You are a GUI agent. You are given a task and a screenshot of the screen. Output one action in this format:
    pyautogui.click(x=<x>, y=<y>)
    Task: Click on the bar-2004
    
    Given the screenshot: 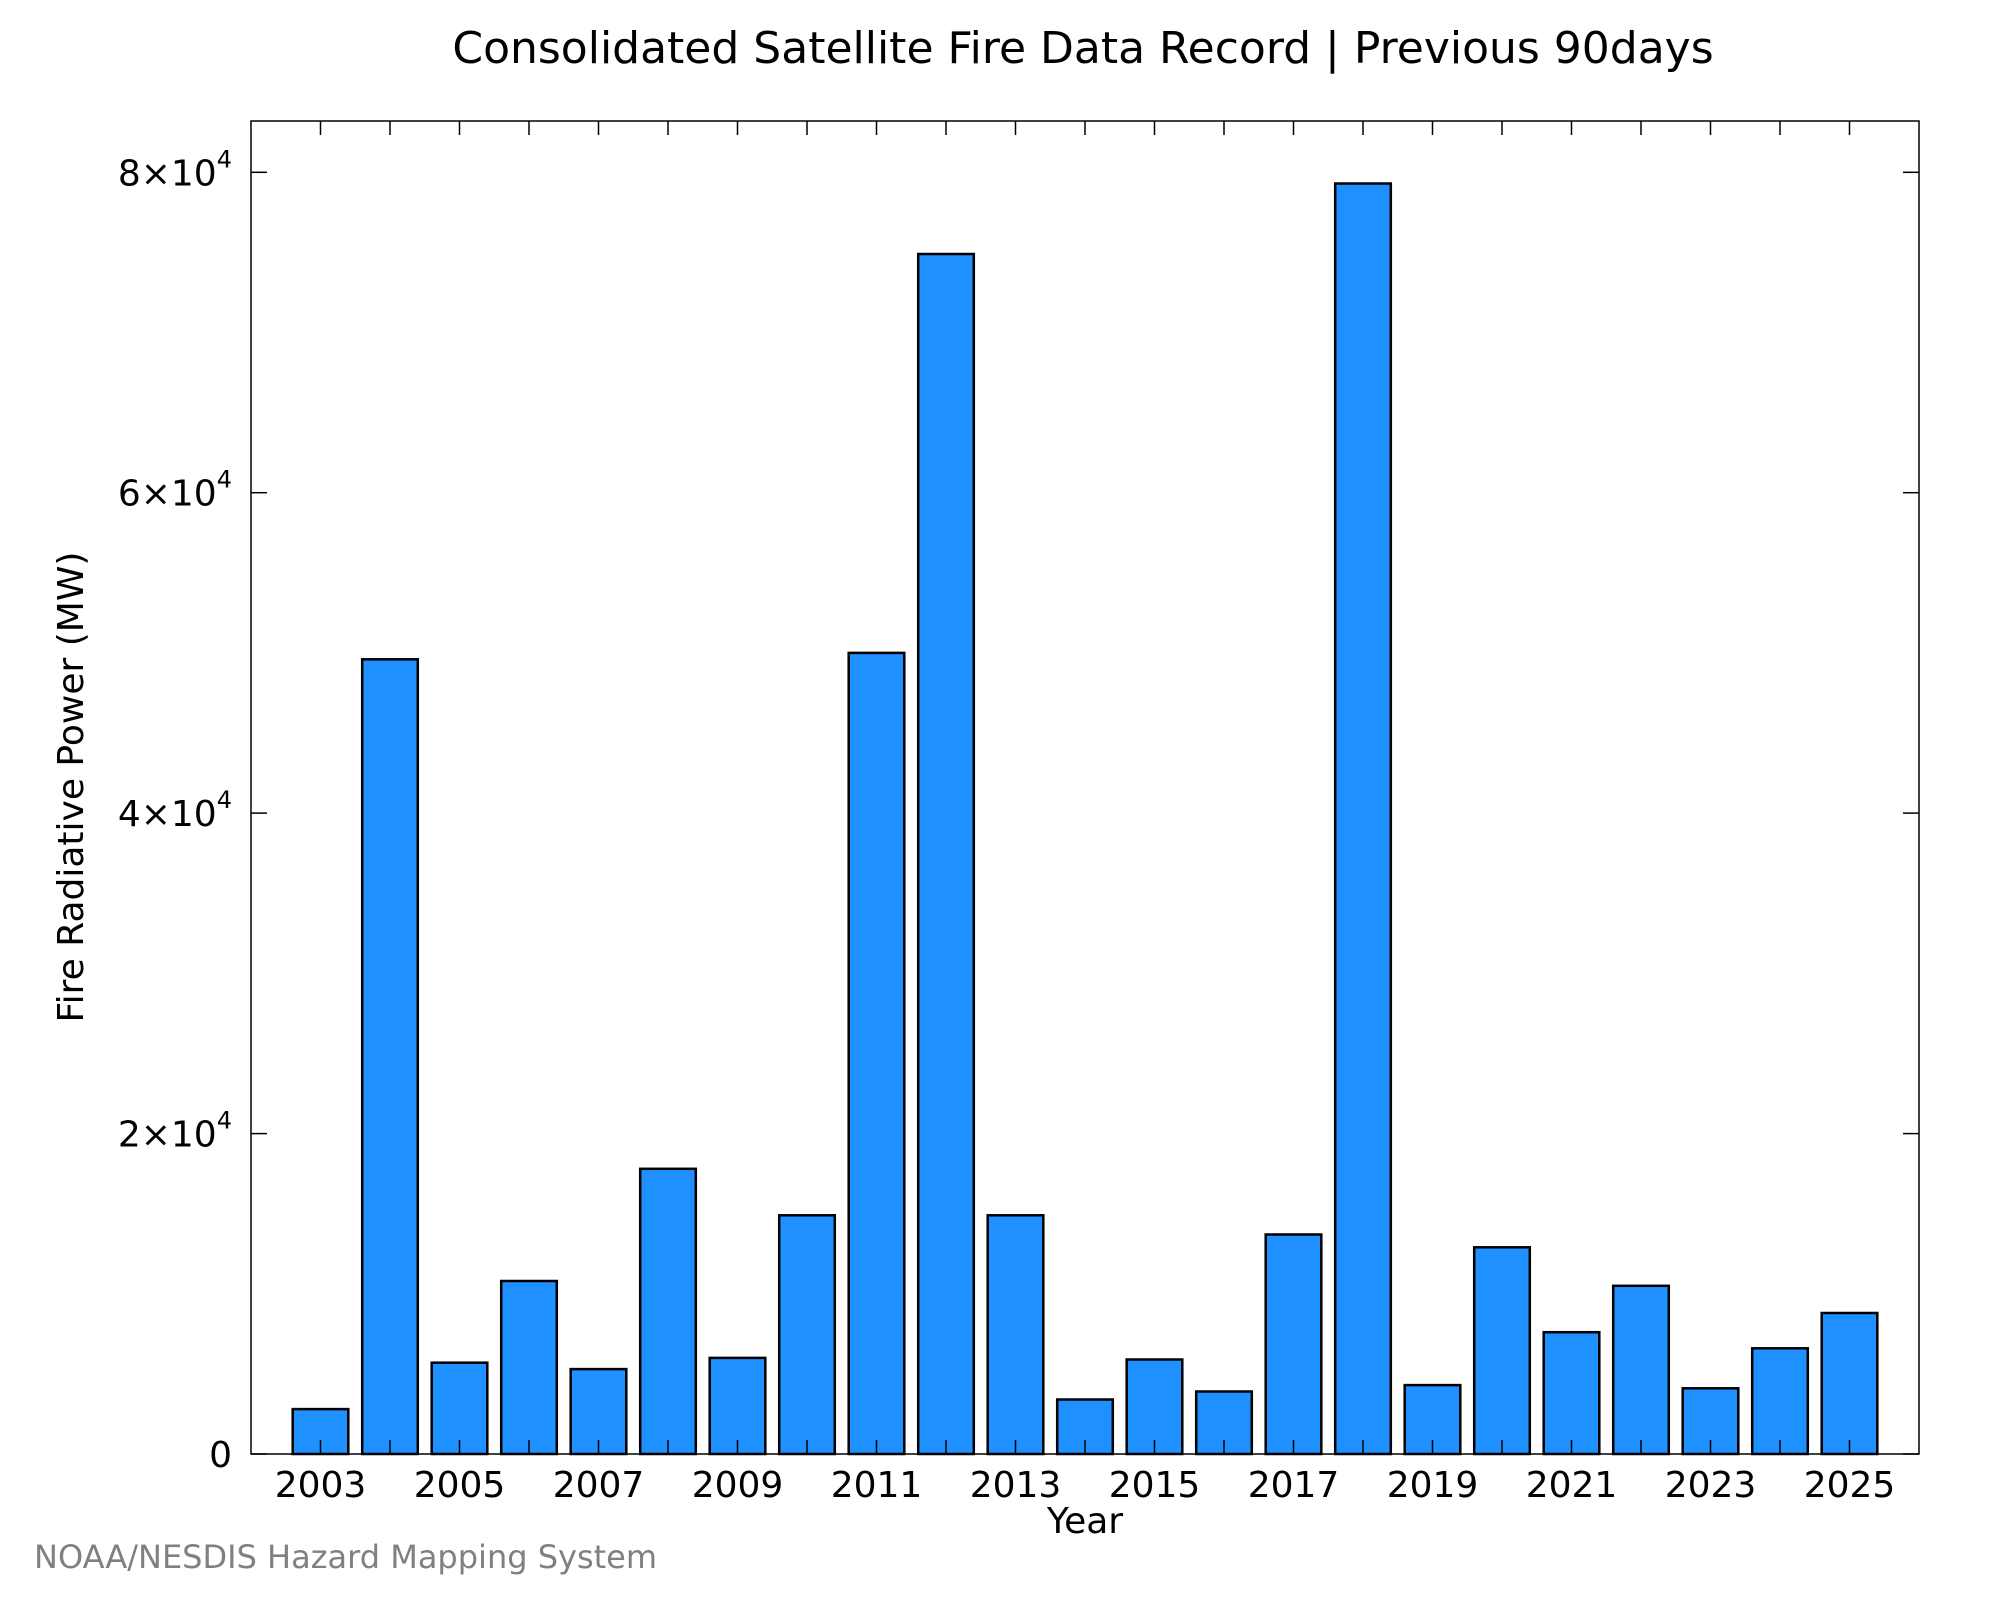 What is the action you would take?
    pyautogui.click(x=390, y=1057)
    